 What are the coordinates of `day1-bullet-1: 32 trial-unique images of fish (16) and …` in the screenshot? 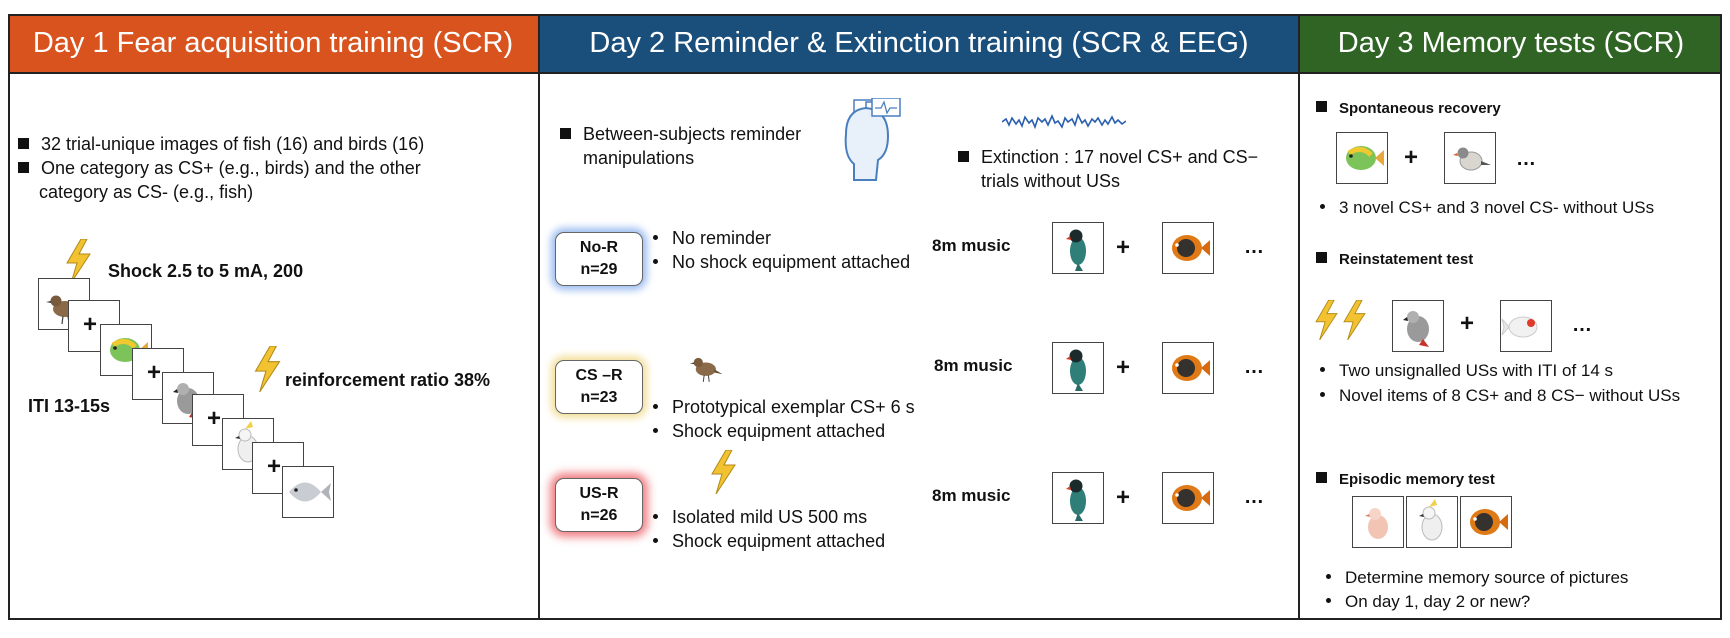 It's located at (221, 144).